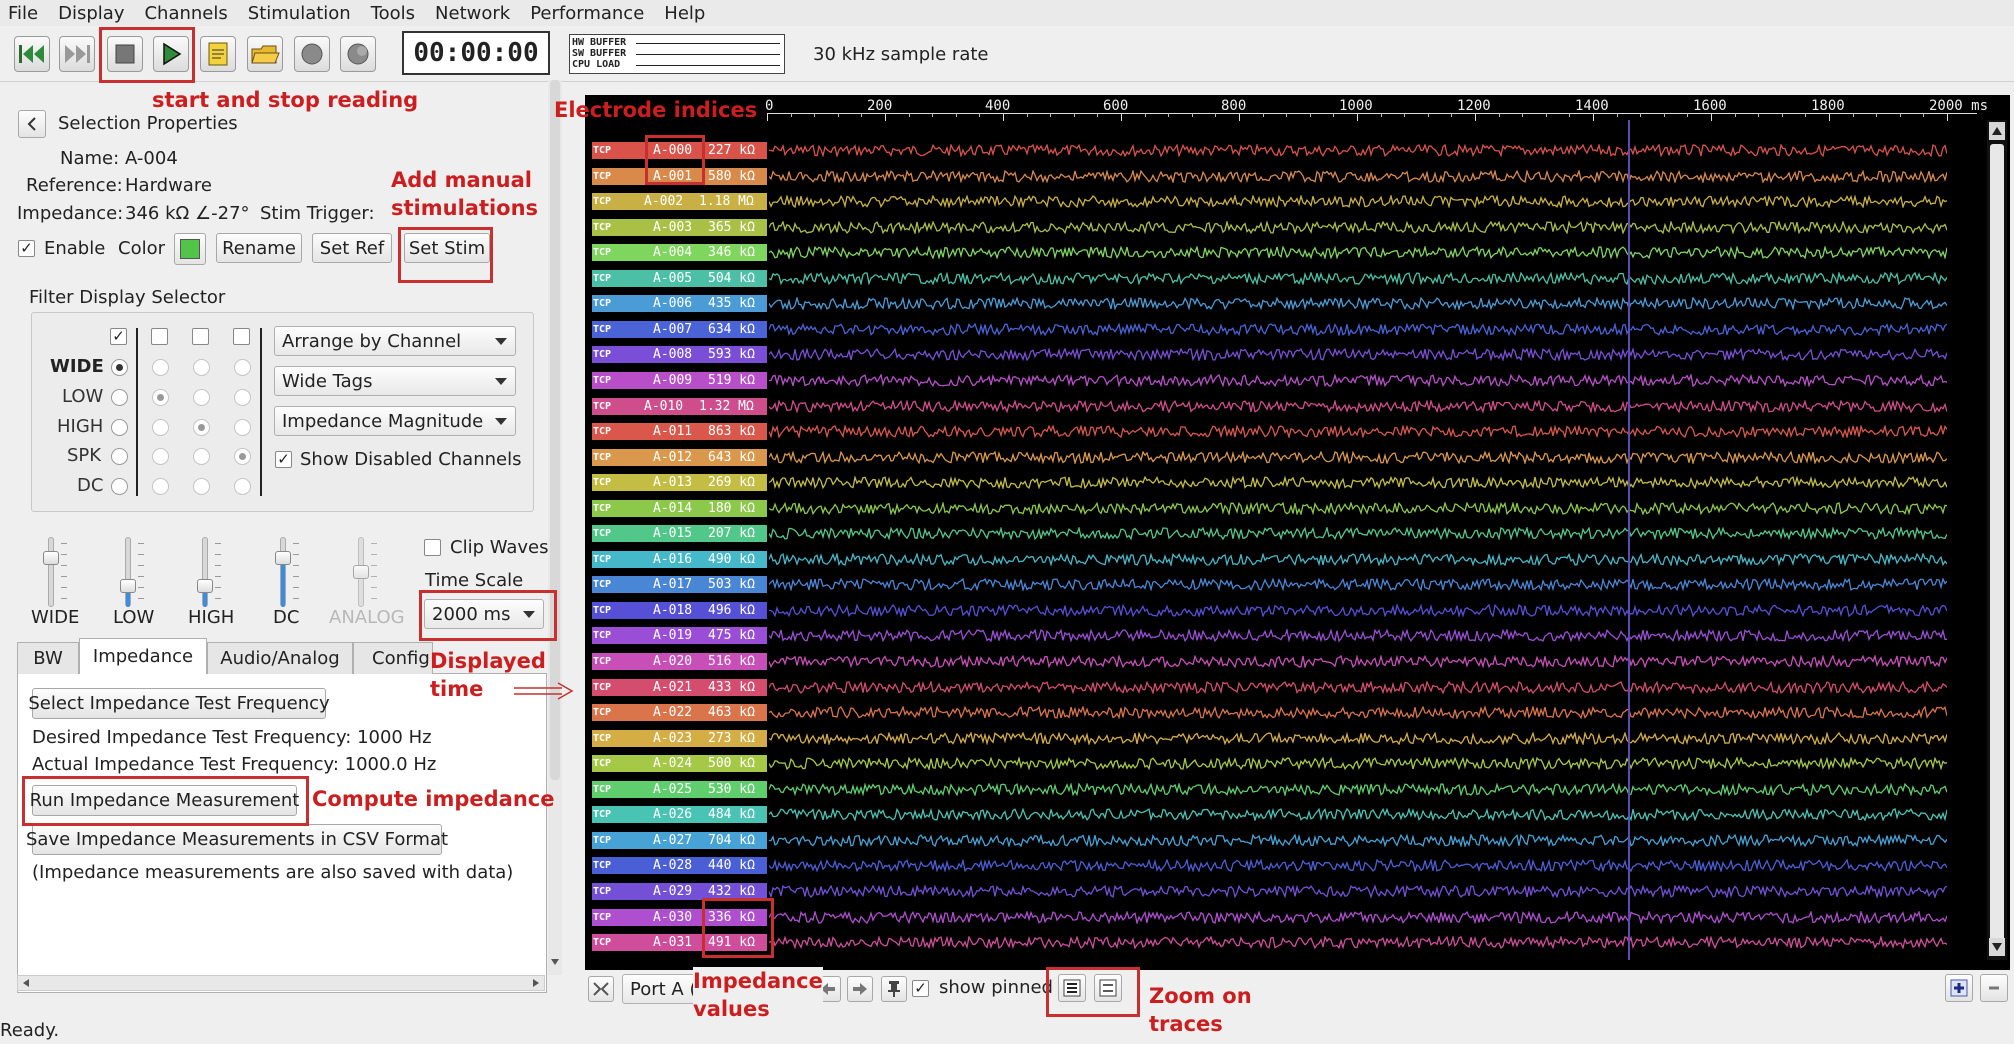  I want to click on channel-row: TCP A-010 1.32 MΩ, so click(1272, 406).